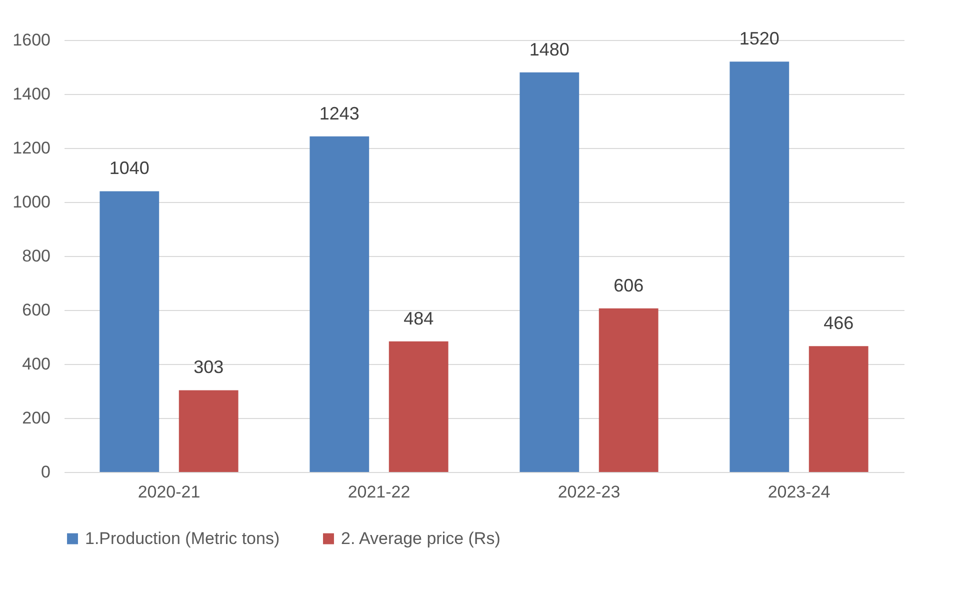  Describe the element at coordinates (419, 318) in the screenshot. I see `data-label: 484` at that location.